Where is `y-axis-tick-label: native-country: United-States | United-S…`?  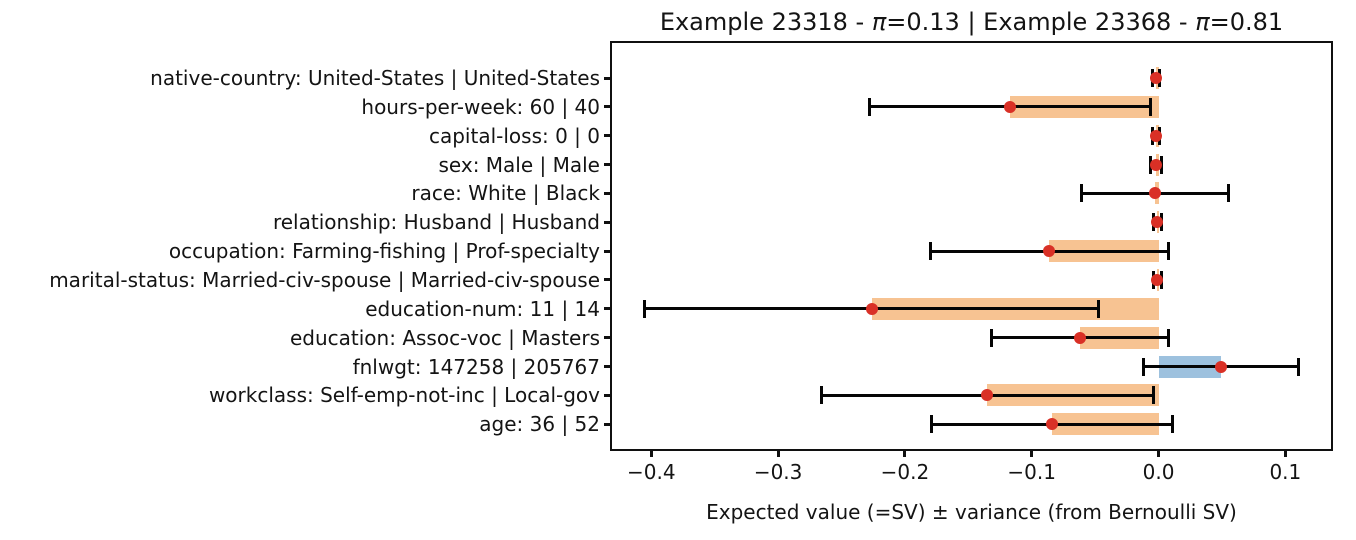 y-axis-tick-label: native-country: United-States | United-S… is located at coordinates (375, 78).